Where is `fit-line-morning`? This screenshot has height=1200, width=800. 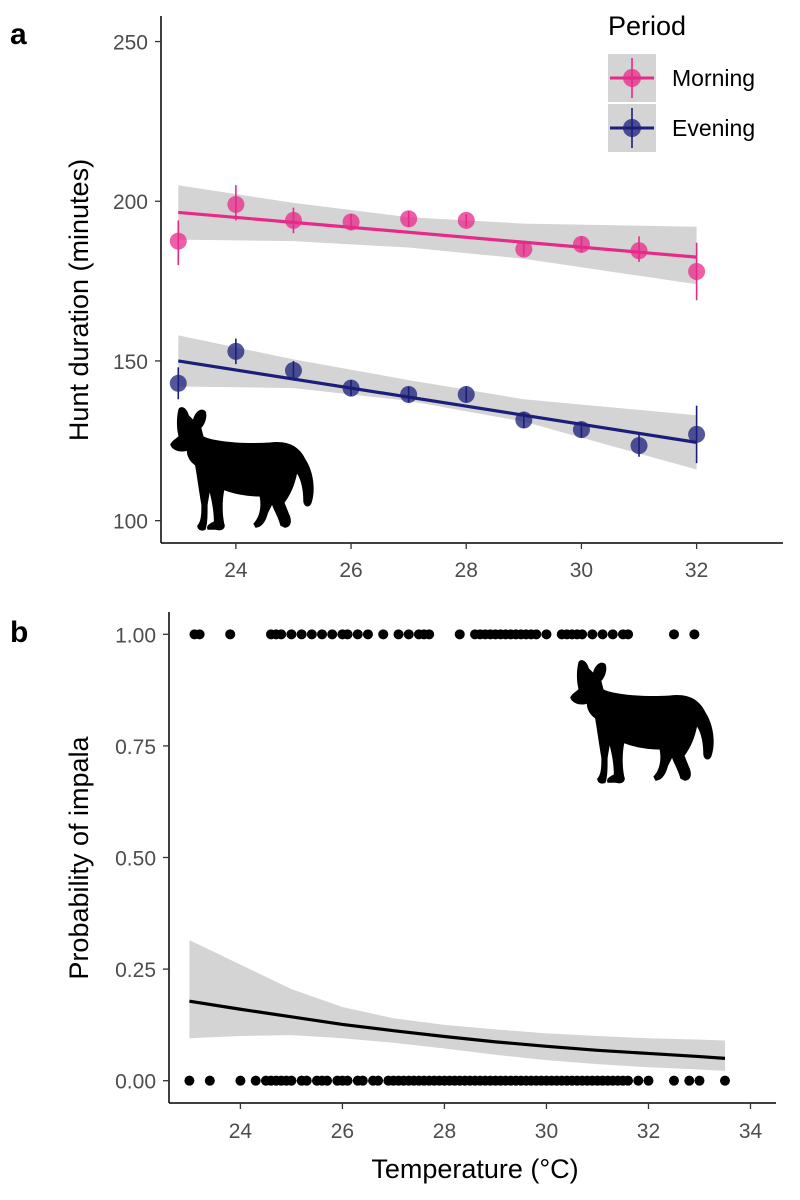 fit-line-morning is located at coordinates (437, 234).